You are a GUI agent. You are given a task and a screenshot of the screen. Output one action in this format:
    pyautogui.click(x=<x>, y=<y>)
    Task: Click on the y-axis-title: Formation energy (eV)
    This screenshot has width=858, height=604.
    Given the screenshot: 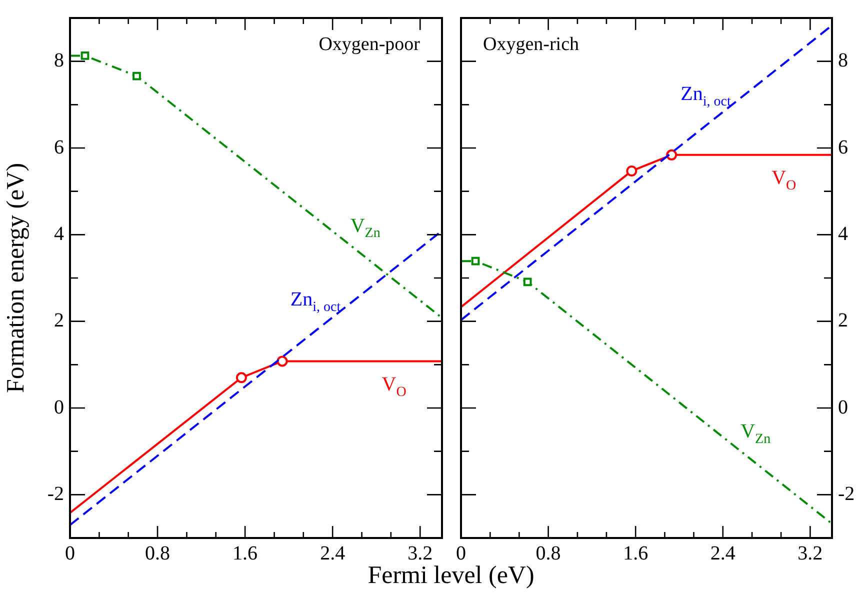 What is the action you would take?
    pyautogui.click(x=16, y=278)
    